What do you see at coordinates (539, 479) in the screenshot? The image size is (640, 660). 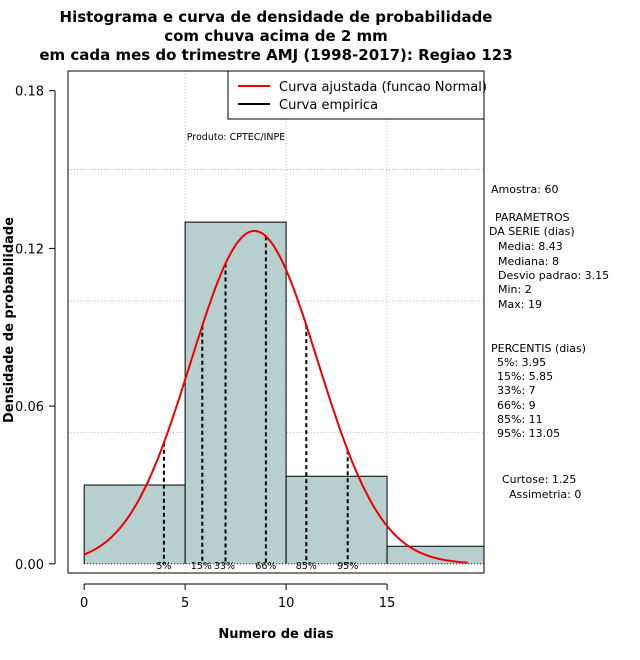 I see `stat-curtose: Curtose: 1.25` at bounding box center [539, 479].